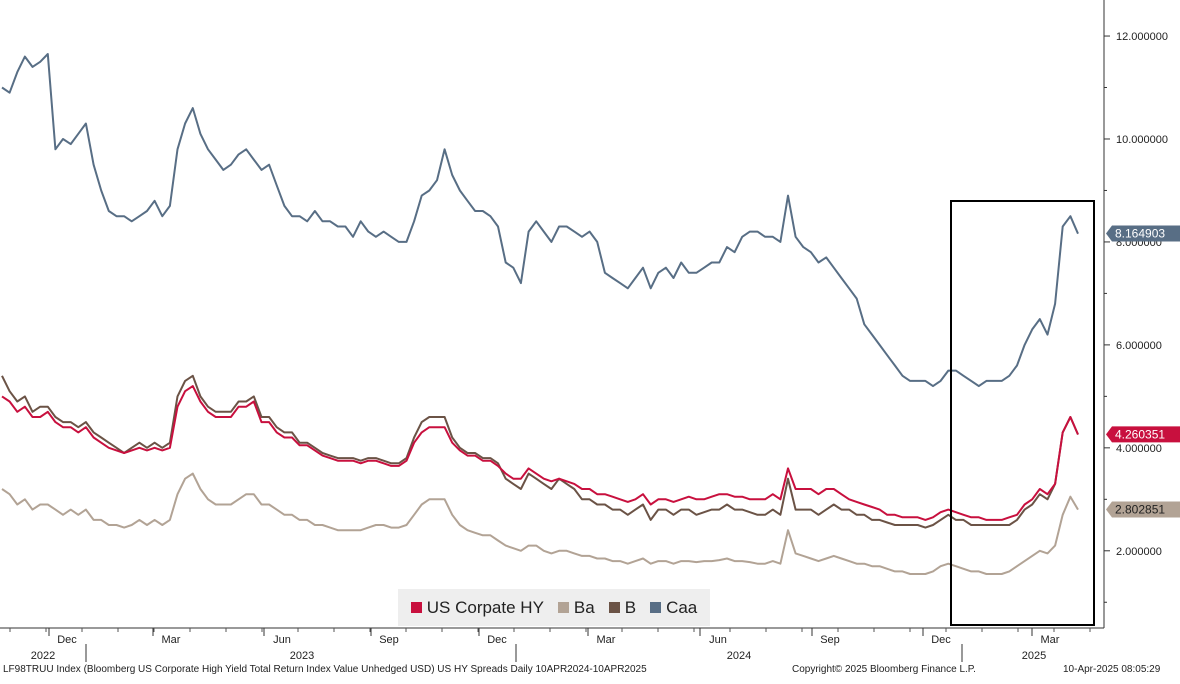 Image resolution: width=1180 pixels, height=684 pixels. What do you see at coordinates (1140, 509) in the screenshot?
I see `last-value-label: 2.802851` at bounding box center [1140, 509].